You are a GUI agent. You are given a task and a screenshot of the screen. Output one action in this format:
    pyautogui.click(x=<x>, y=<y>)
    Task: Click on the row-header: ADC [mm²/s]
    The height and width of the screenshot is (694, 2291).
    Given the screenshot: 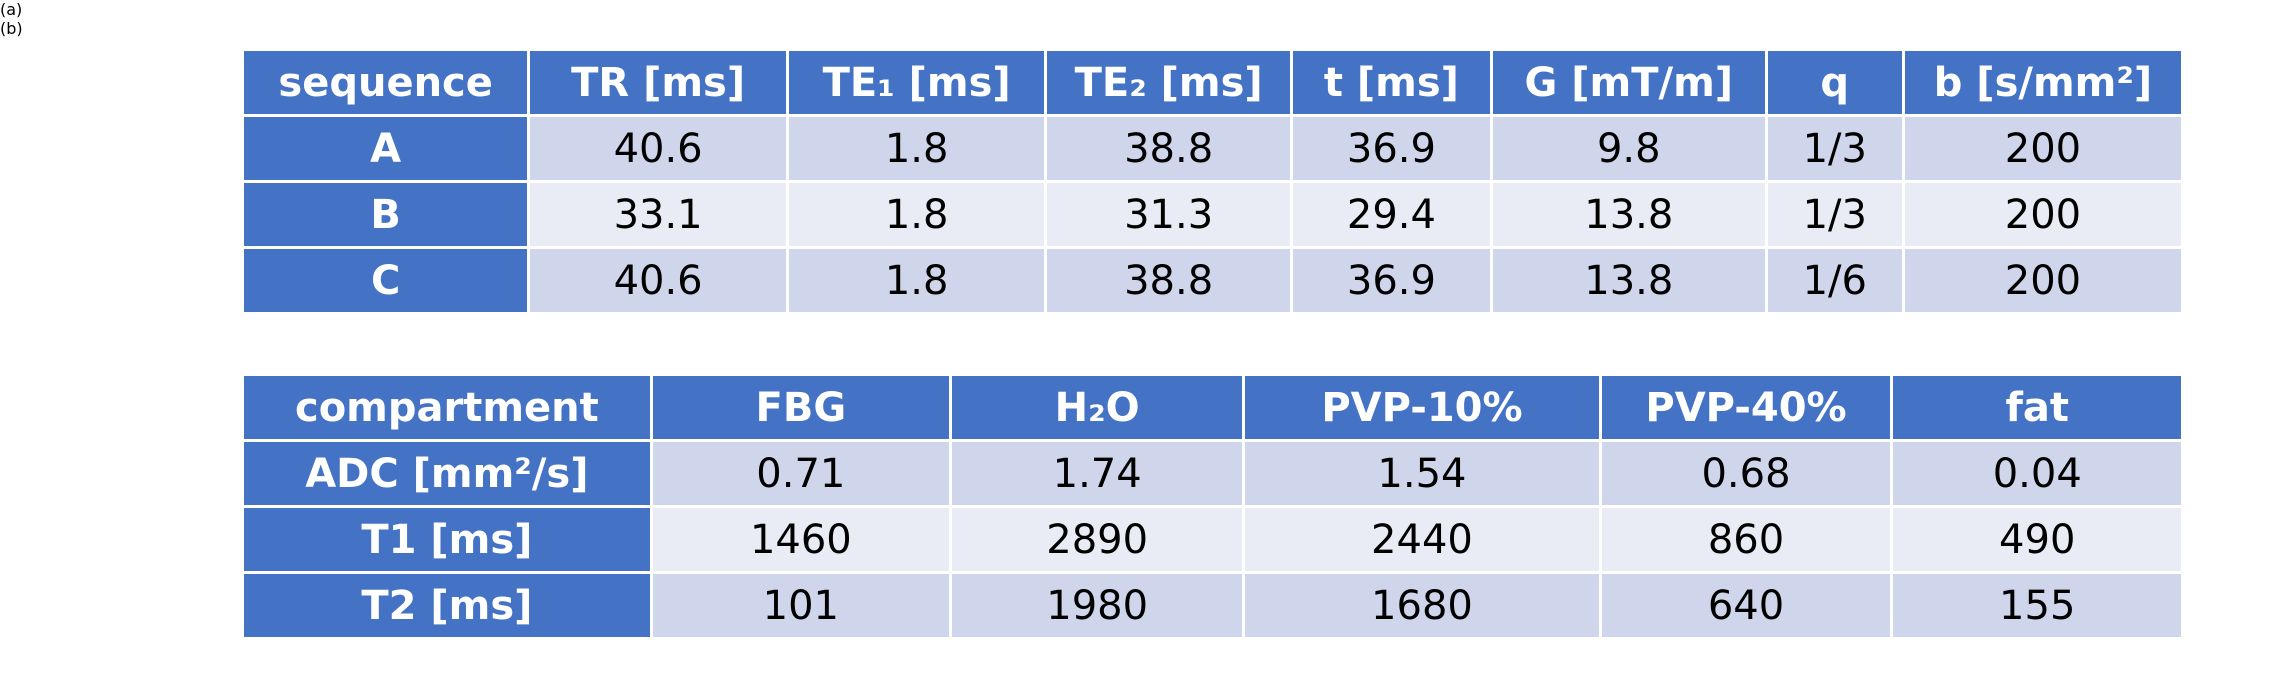 What is the action you would take?
    pyautogui.click(x=447, y=473)
    